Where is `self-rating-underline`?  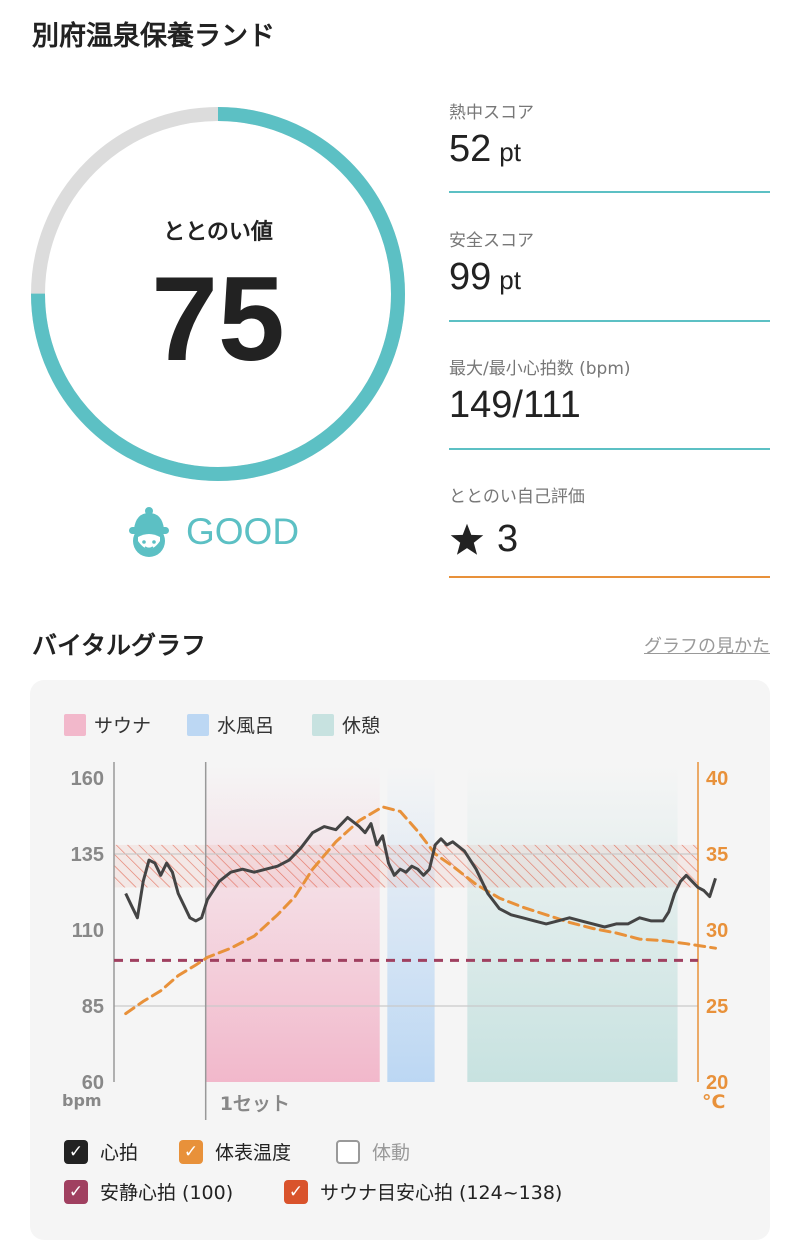
self-rating-underline is located at coordinates (609, 577).